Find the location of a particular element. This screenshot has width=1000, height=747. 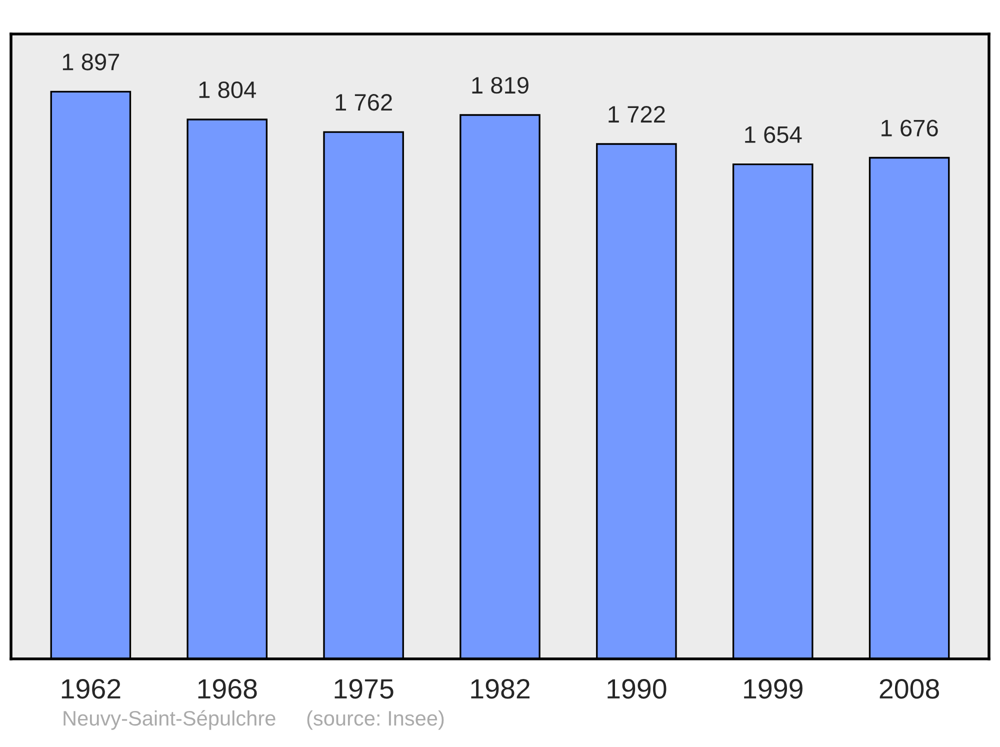

x-tick-label: 1975 is located at coordinates (364, 689).